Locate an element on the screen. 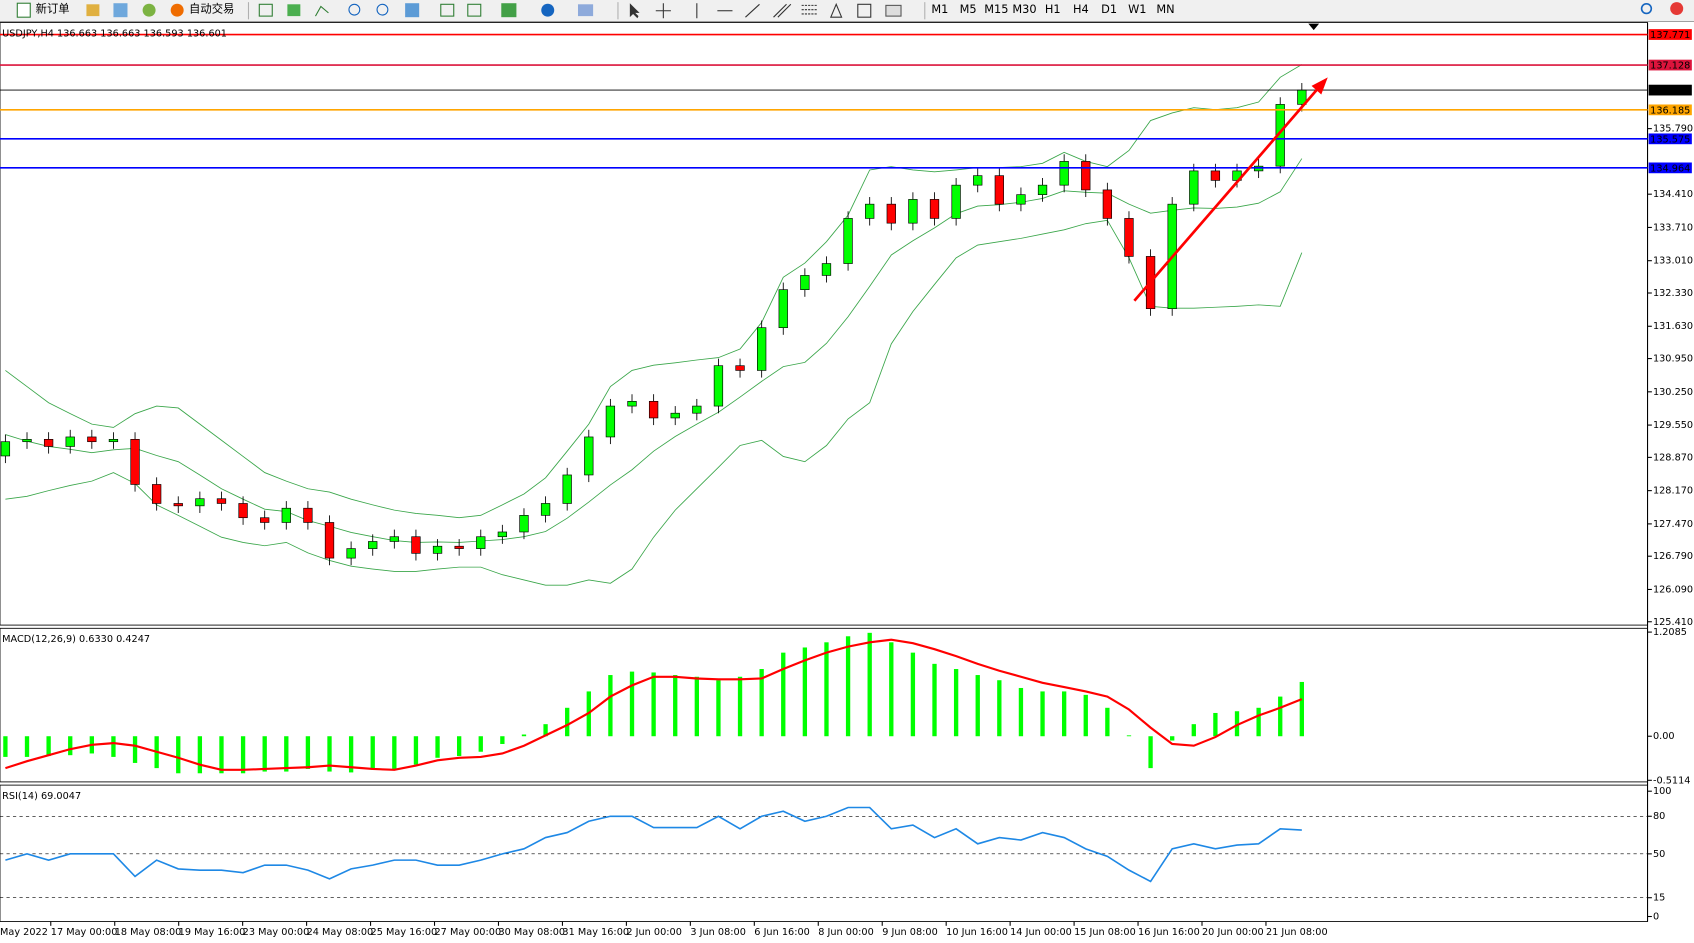 The width and height of the screenshot is (1694, 943). new-order-label: 新订单 is located at coordinates (53, 9).